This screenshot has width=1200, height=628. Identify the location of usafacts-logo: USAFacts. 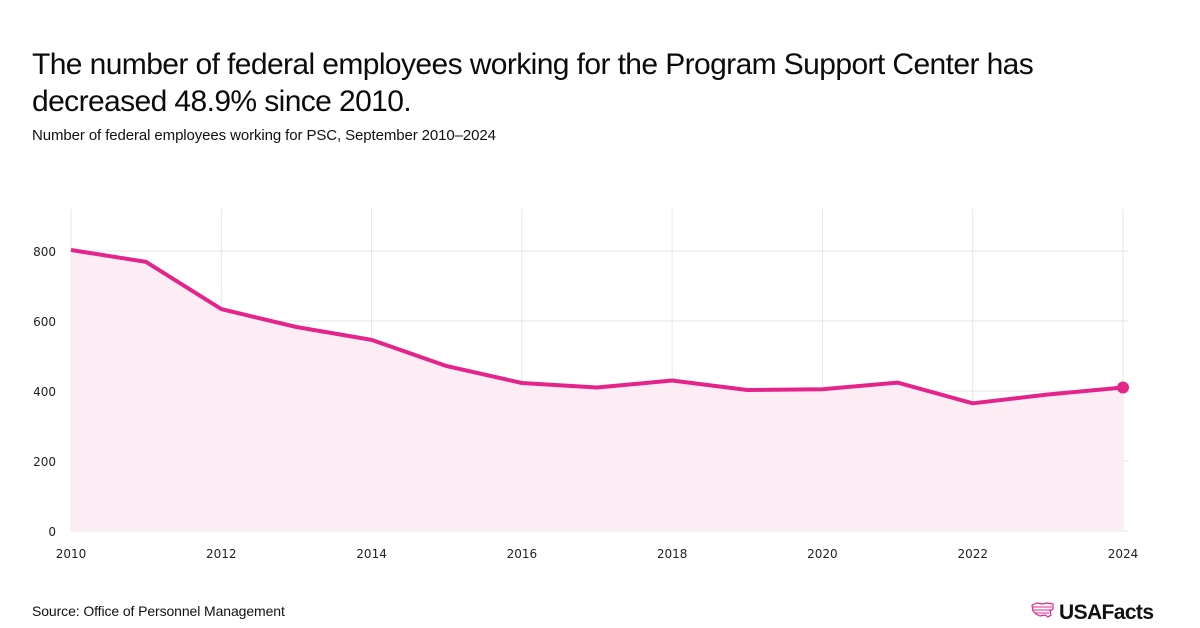
(1092, 613).